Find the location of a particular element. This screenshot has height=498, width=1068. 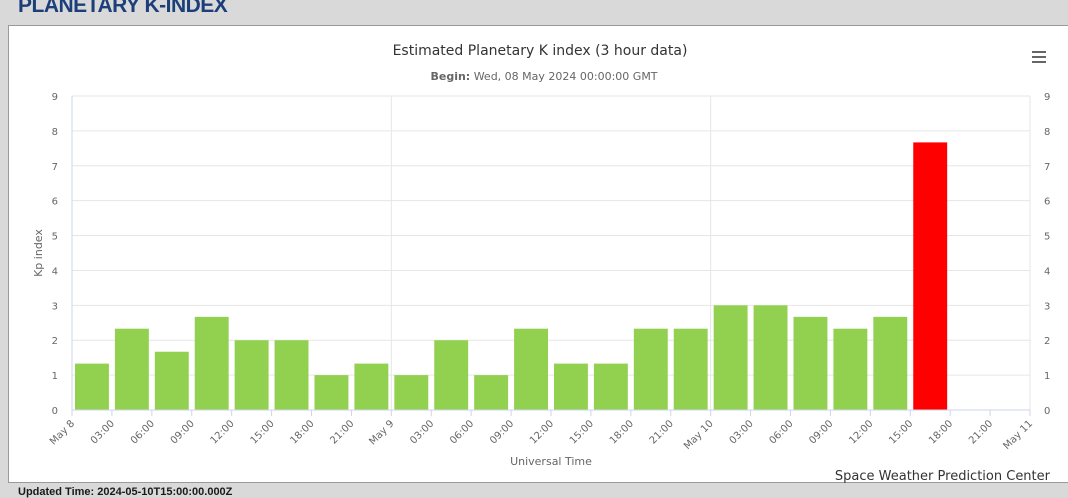

updated-time: Updated Time: 2024-05-10T15:00:00.000Z is located at coordinates (125, 492).